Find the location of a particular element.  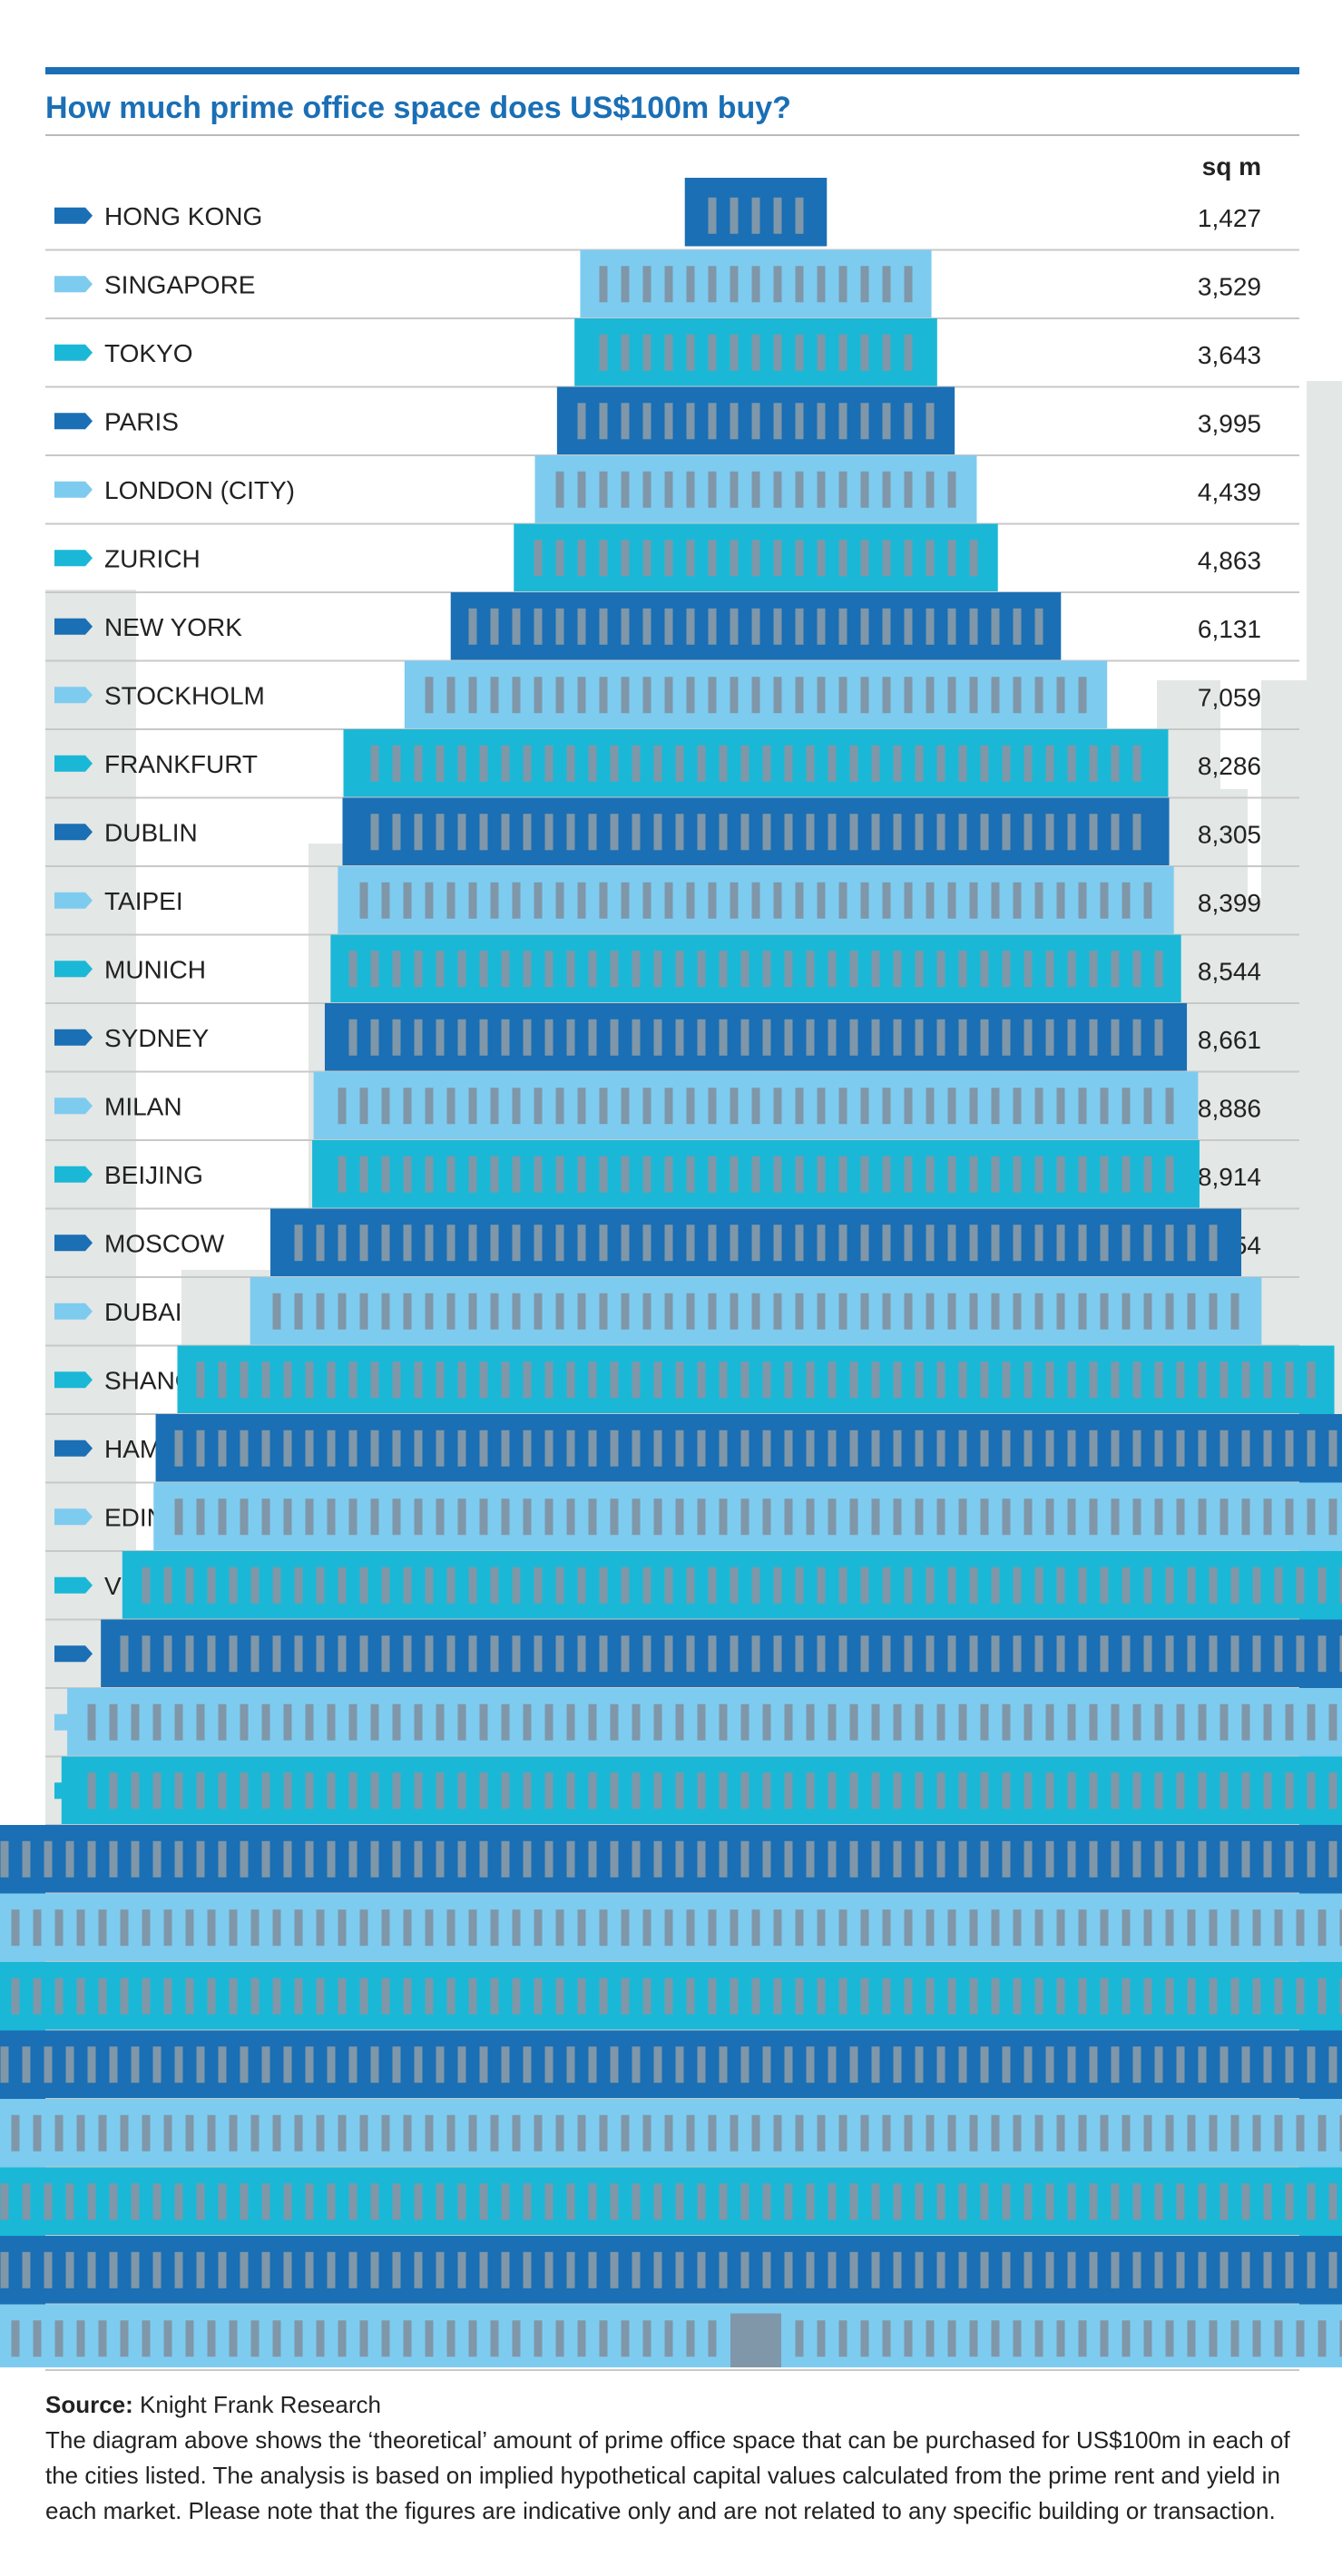

city-marker-icon is located at coordinates (73, 1448).